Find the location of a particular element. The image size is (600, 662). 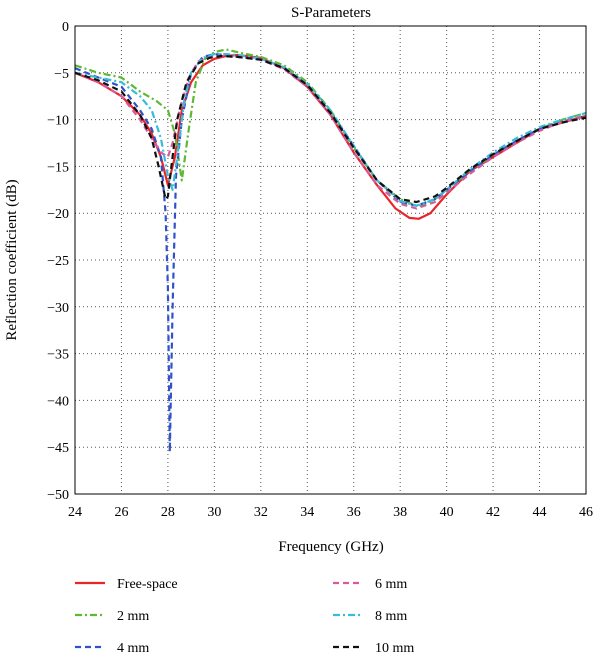

legend-label: 8 mm is located at coordinates (391, 616).